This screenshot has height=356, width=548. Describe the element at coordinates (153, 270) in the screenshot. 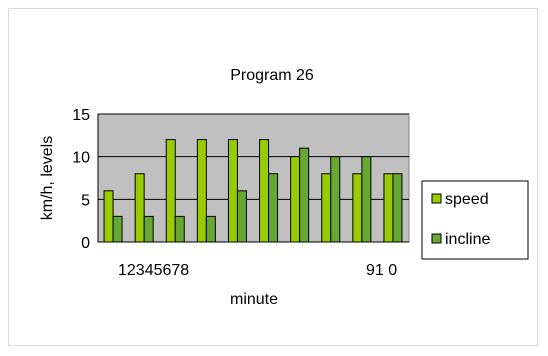

I see `x-tick-label-1-8: 12345678` at that location.